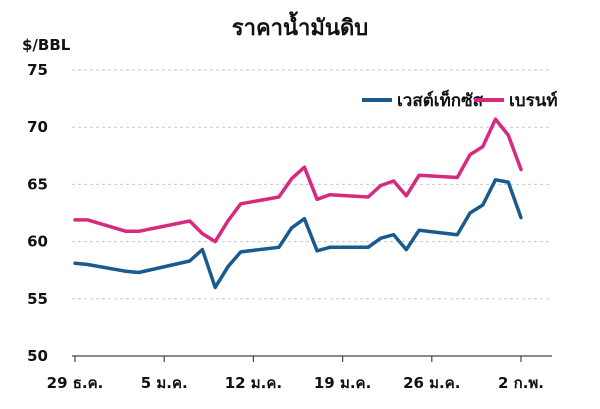  I want to click on x-tick-label-0: 29 ธ.ค., so click(75, 383).